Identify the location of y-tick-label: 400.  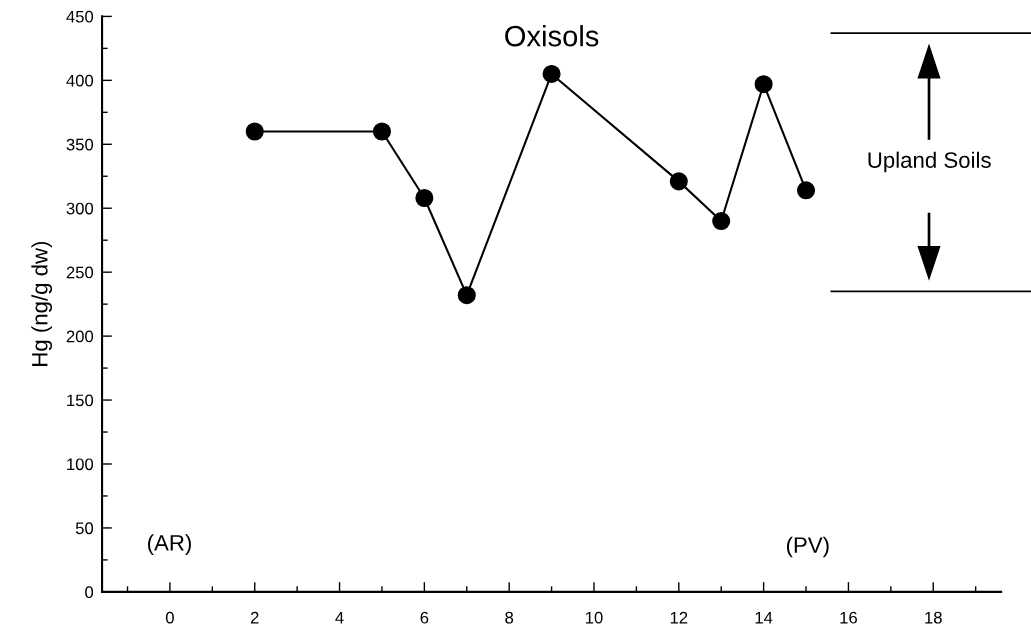
(80, 80).